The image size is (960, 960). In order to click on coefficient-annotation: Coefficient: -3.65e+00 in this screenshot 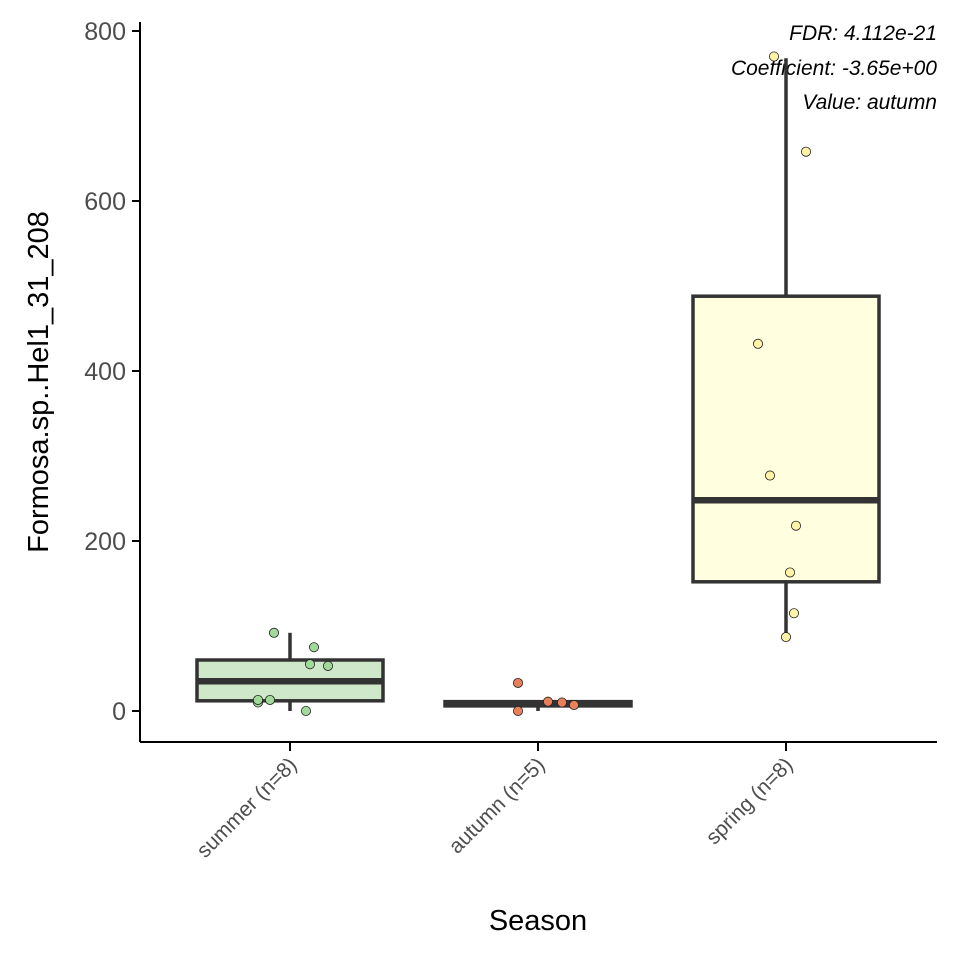, I will do `click(834, 68)`.